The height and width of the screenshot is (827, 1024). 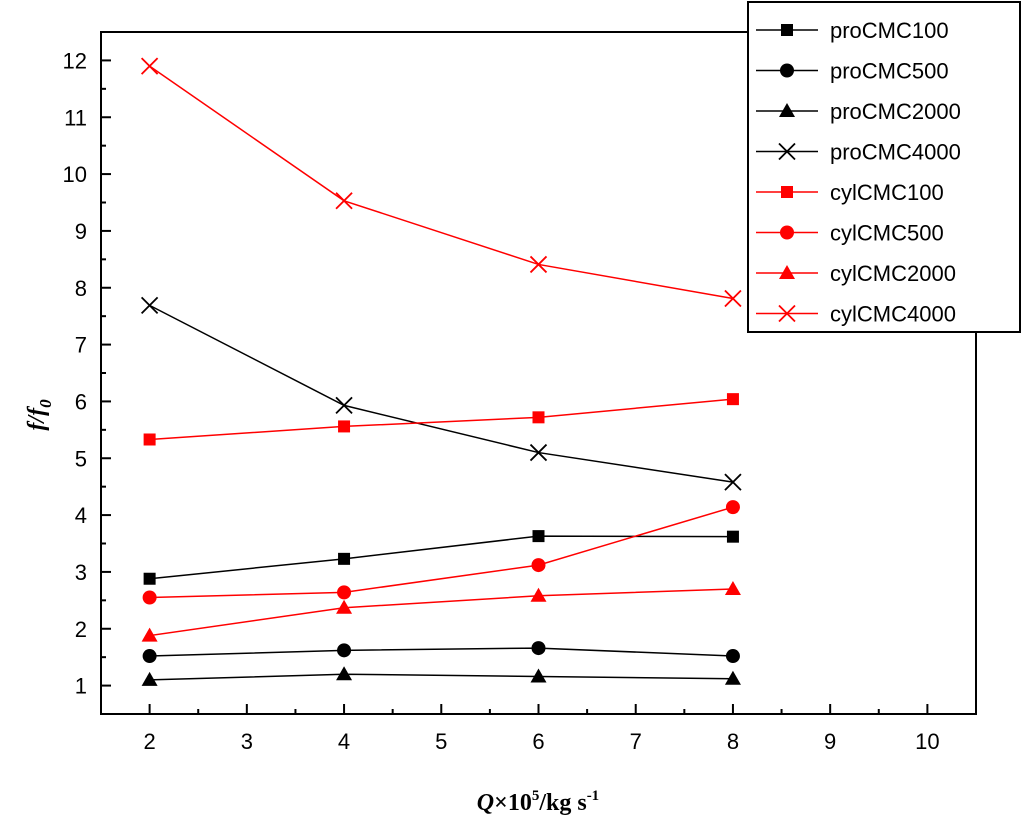 I want to click on y-tick-label: 3, so click(x=81, y=572).